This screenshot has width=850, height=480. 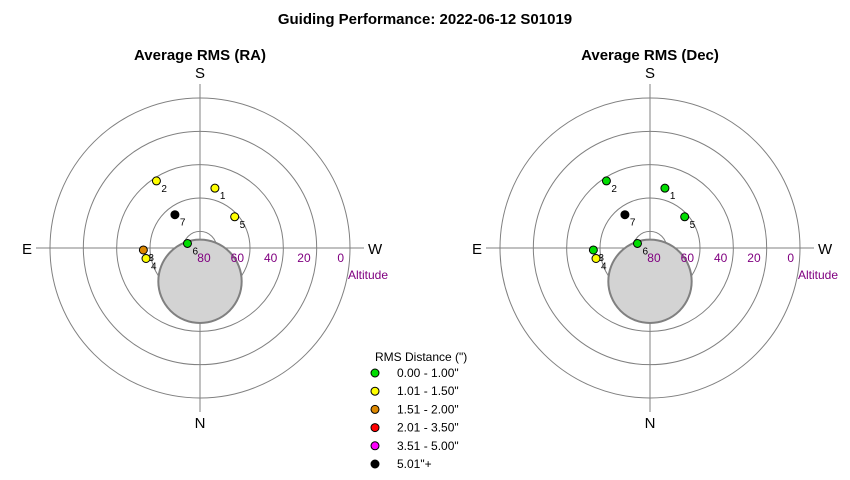 What do you see at coordinates (428, 373) in the screenshot?
I see `legend-item-label: 0.00 - 1.00"` at bounding box center [428, 373].